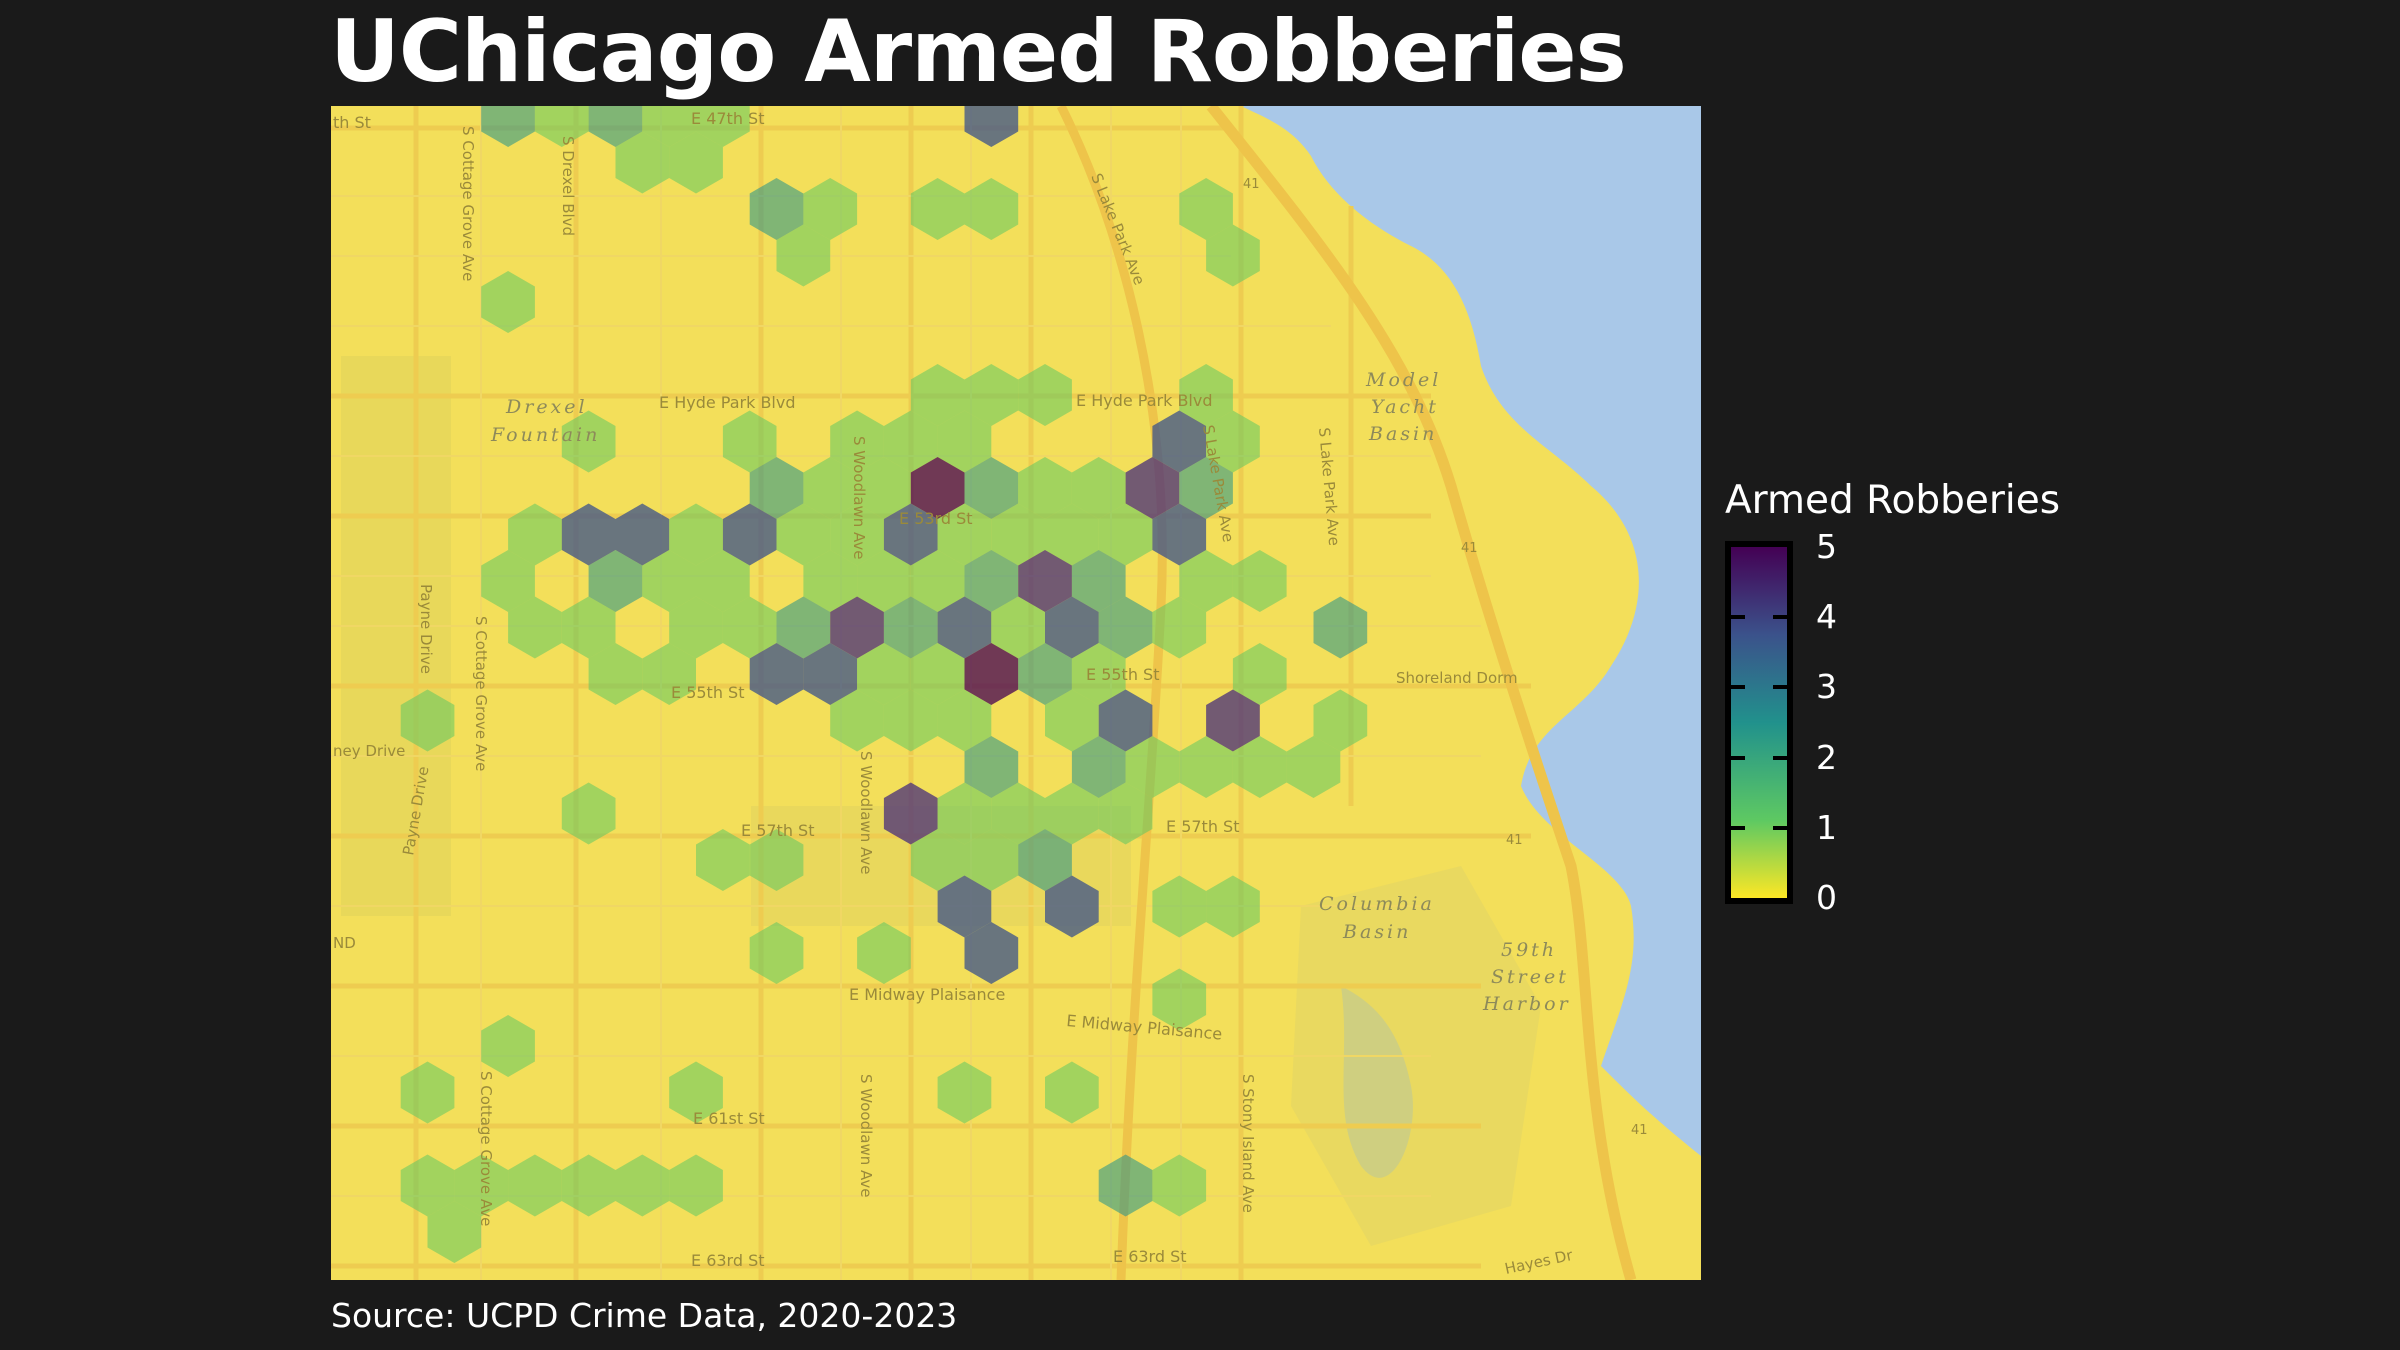  What do you see at coordinates (1457, 678) in the screenshot?
I see `label-shoreland: Shoreland Dorm` at bounding box center [1457, 678].